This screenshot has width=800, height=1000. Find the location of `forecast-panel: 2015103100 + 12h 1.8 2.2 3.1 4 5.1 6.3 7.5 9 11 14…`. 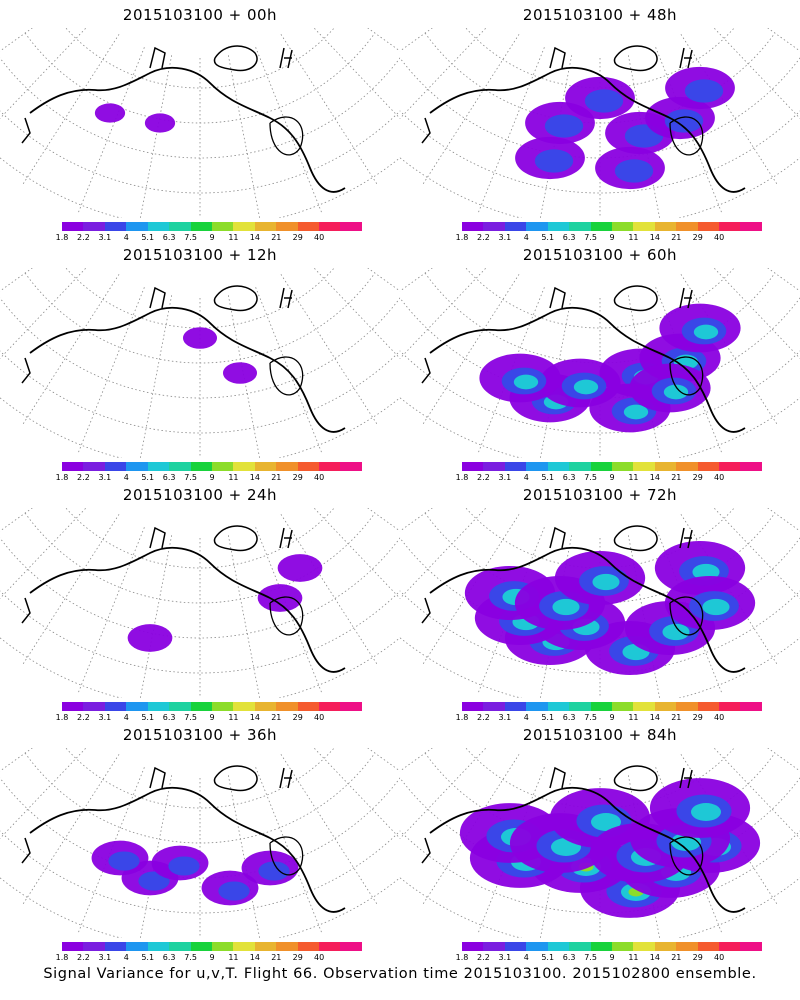

forecast-panel: 2015103100 + 12h 1.8 2.2 3.1 4 5.1 6.3 7.5 9 11 14… is located at coordinates (200, 361).